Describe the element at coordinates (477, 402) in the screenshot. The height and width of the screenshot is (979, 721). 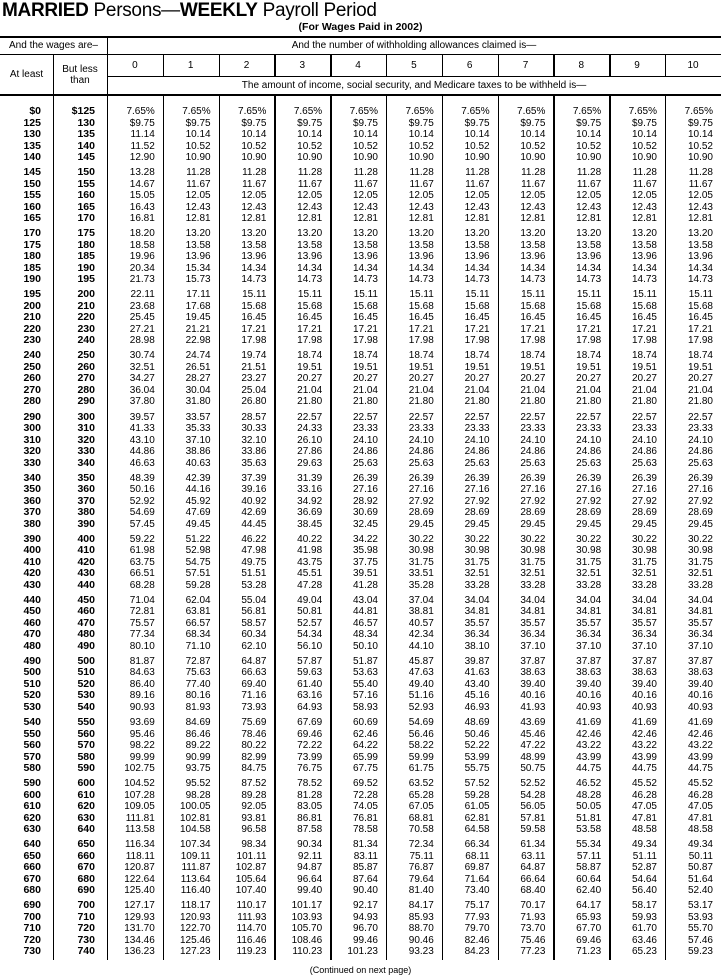
I see `withholding-amount: 21.80` at that location.